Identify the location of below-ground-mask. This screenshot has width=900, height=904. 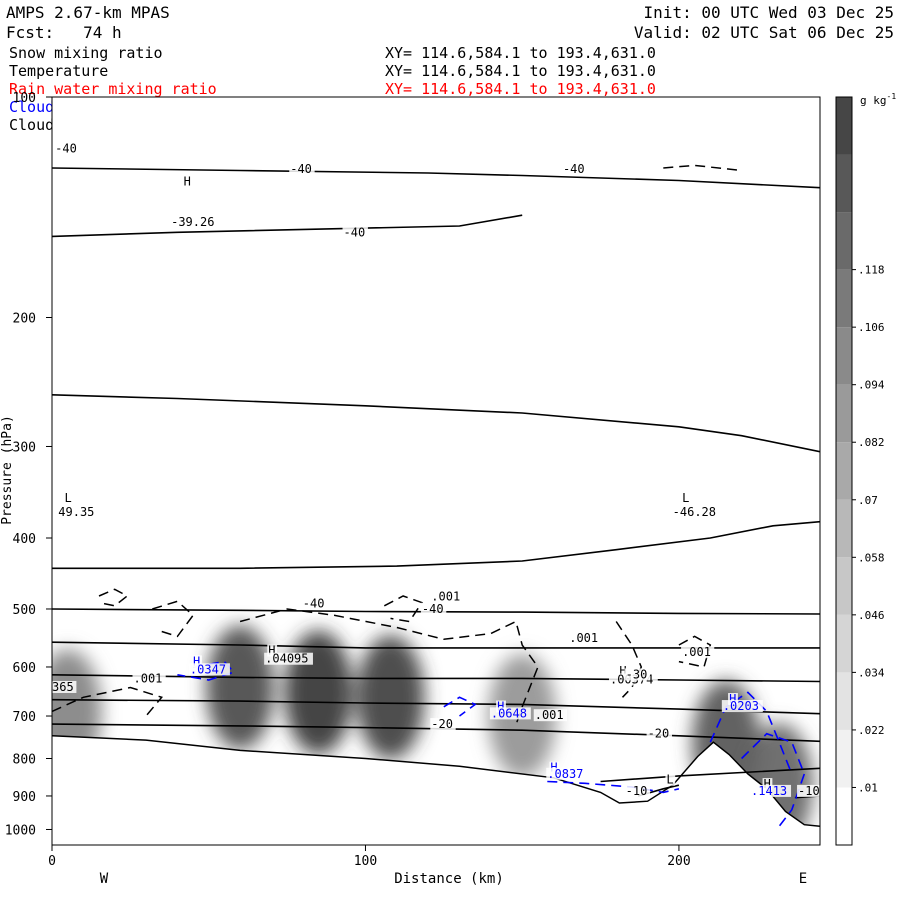
(436, 790).